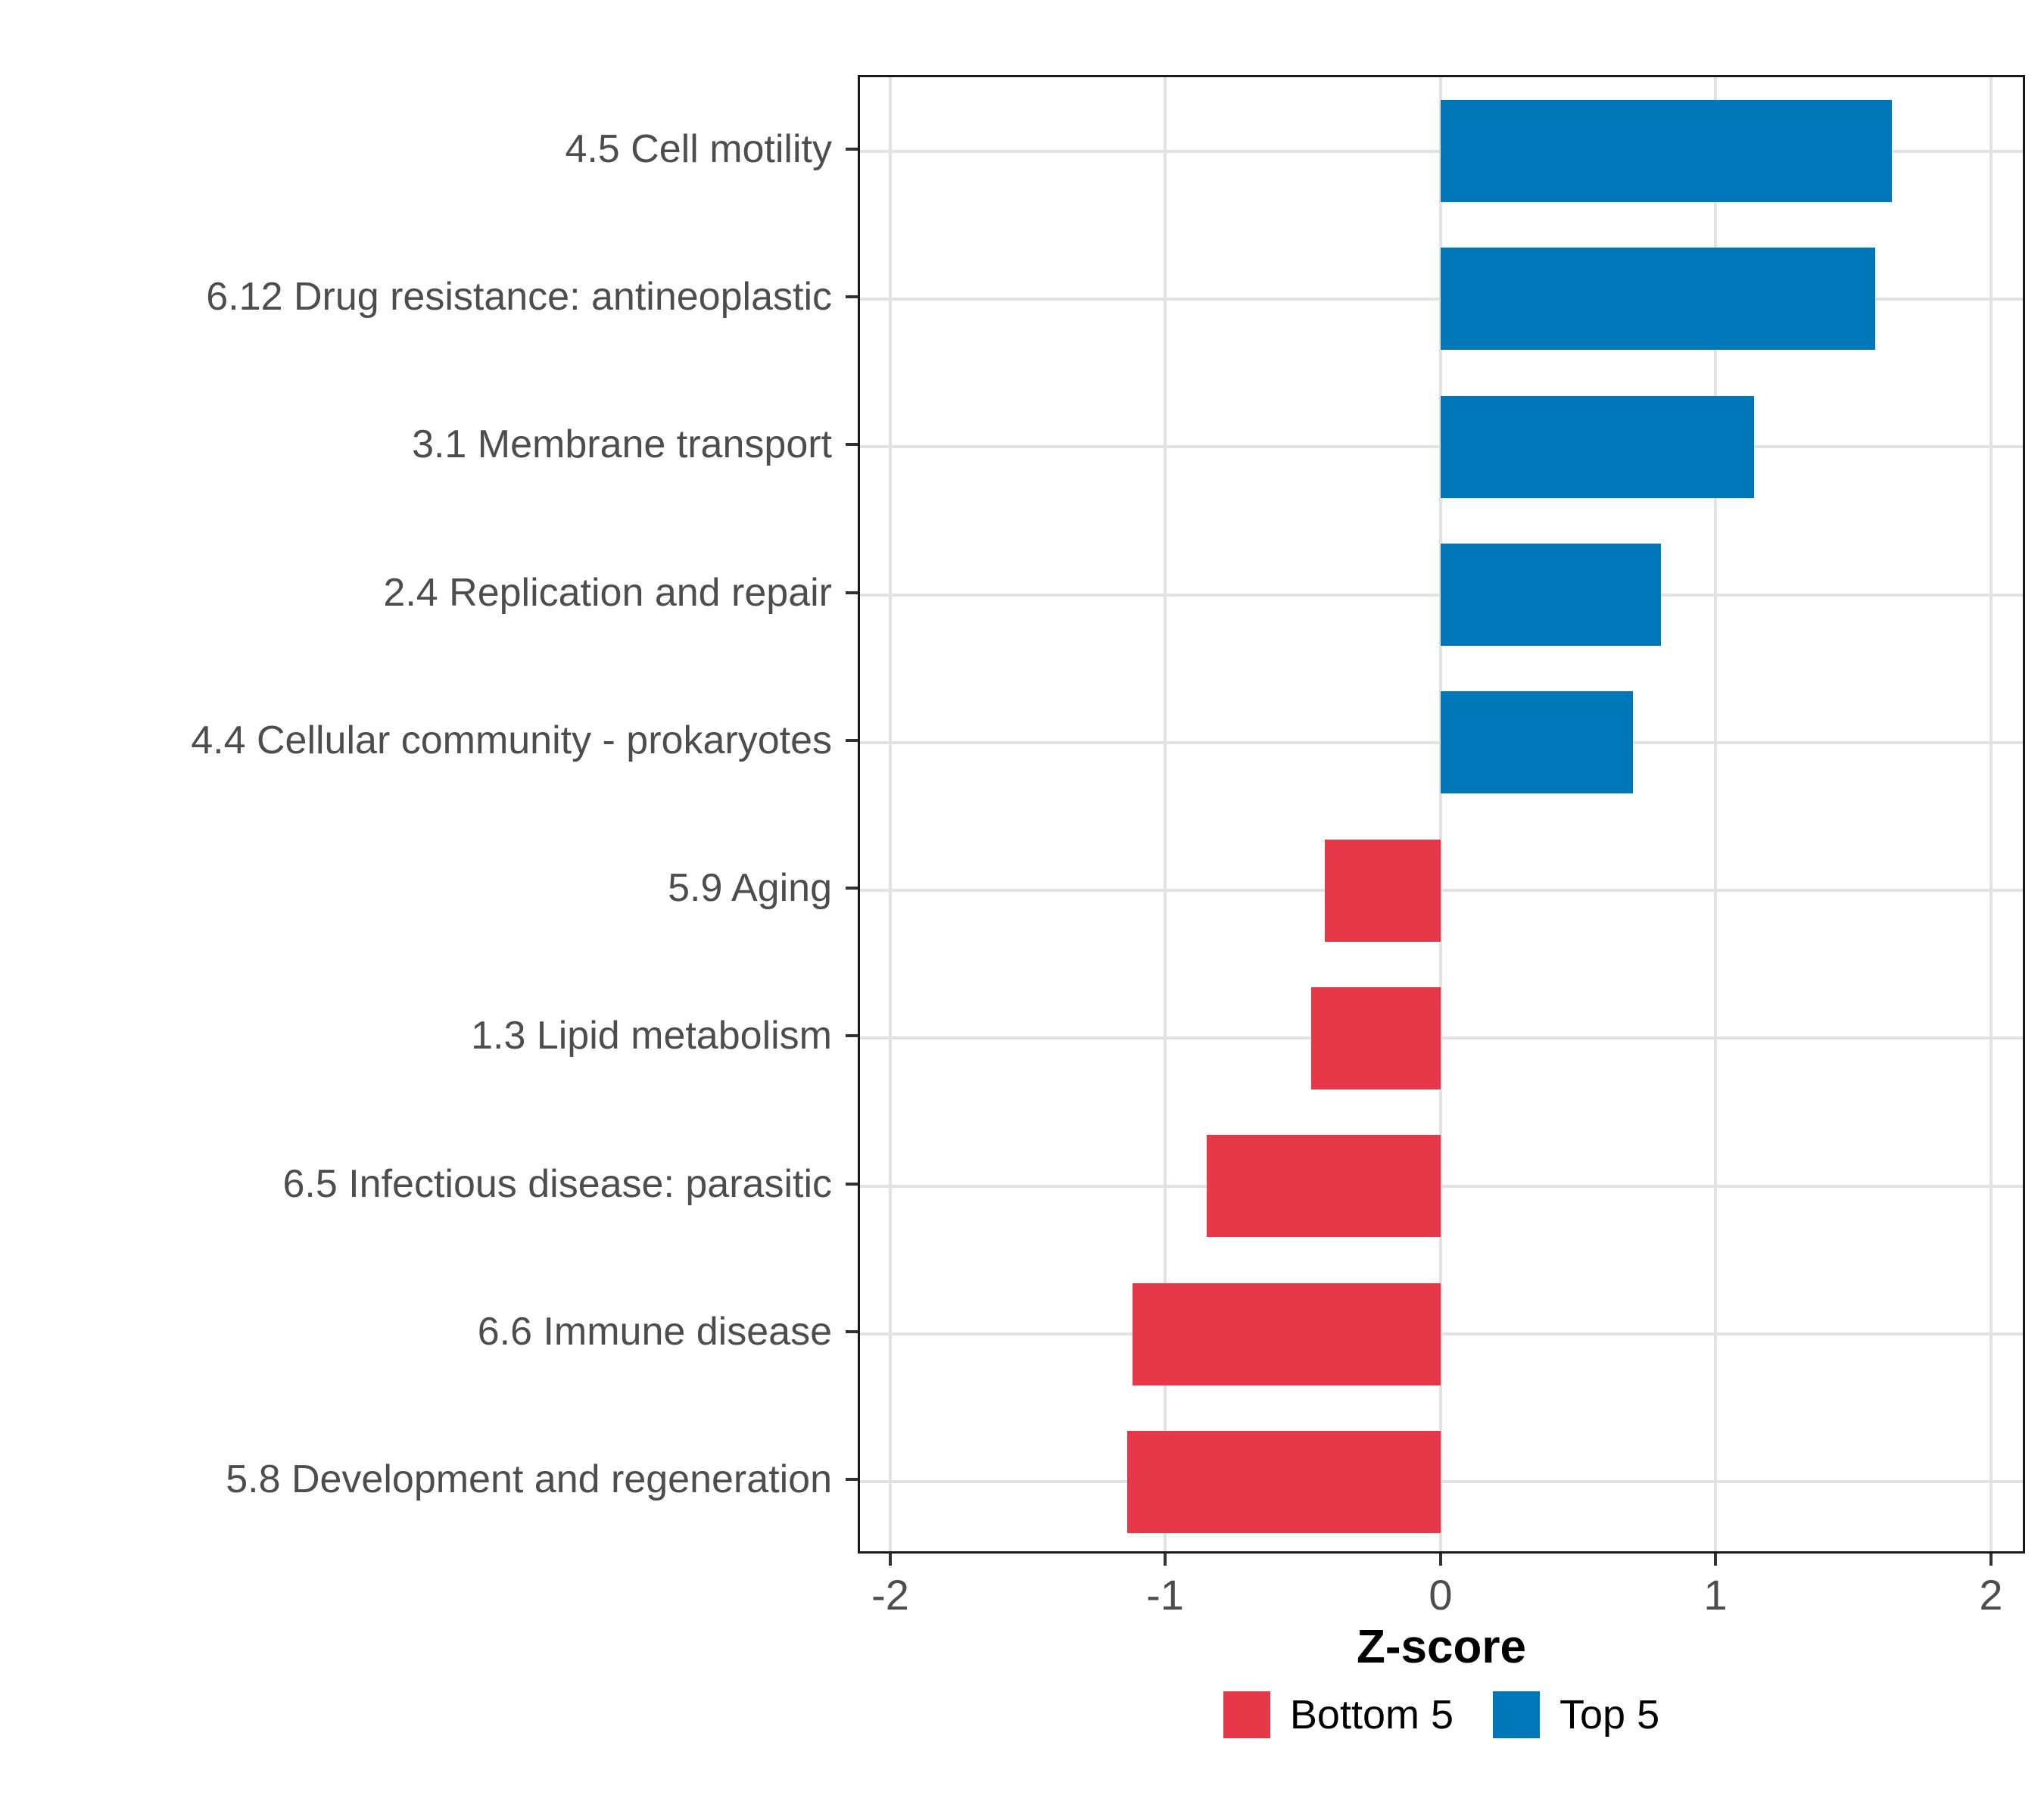  Describe the element at coordinates (890, 1595) in the screenshot. I see `x-axis-tick-label: -2` at that location.